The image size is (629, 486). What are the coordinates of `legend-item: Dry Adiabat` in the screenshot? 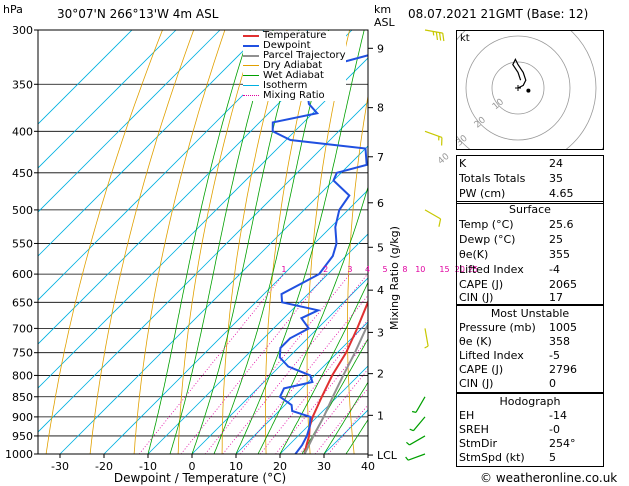 It's located at (294, 66).